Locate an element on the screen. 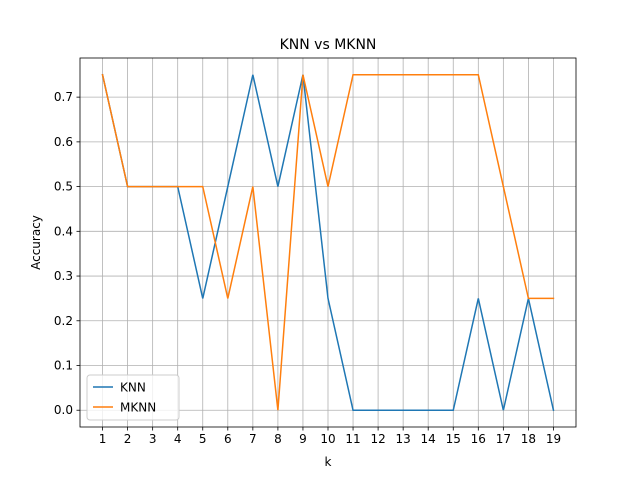  y-tick-label: 0.3 is located at coordinates (63, 276).